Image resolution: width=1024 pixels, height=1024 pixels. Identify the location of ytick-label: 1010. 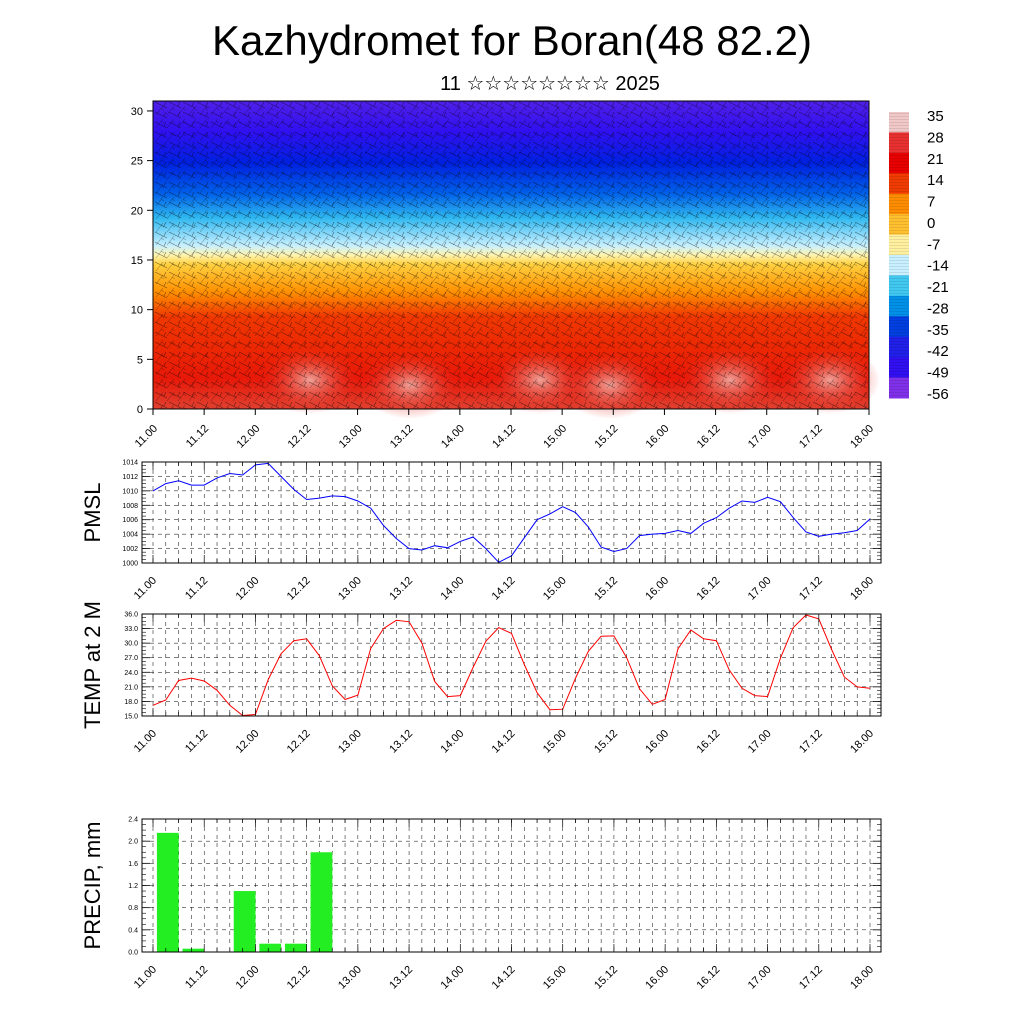
(130, 491).